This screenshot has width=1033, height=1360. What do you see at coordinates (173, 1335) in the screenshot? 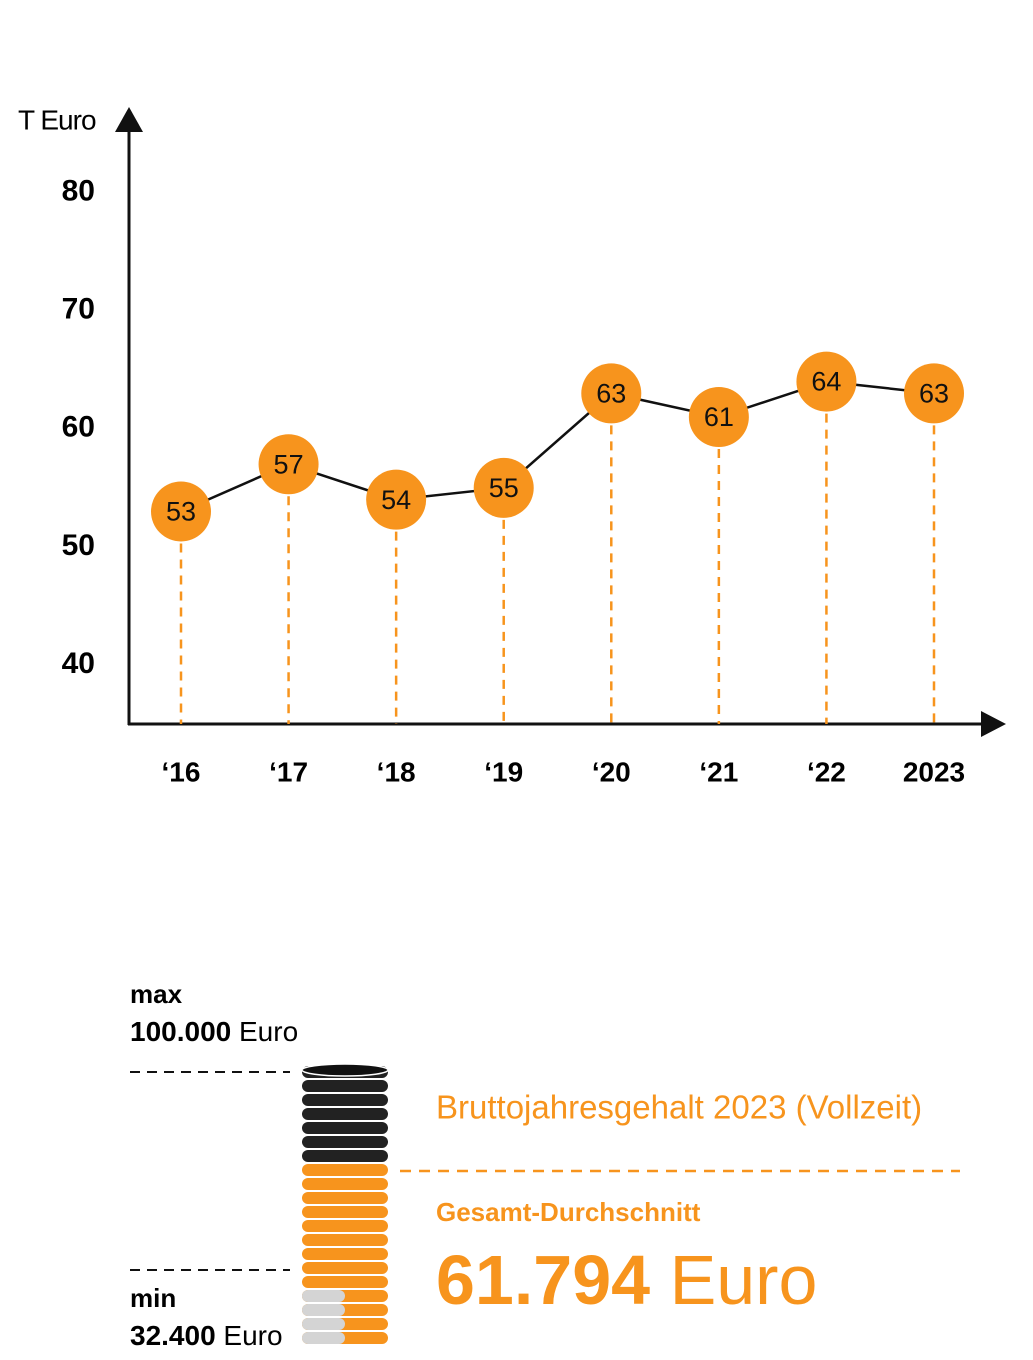
I see `min-amount: 32.400` at bounding box center [173, 1335].